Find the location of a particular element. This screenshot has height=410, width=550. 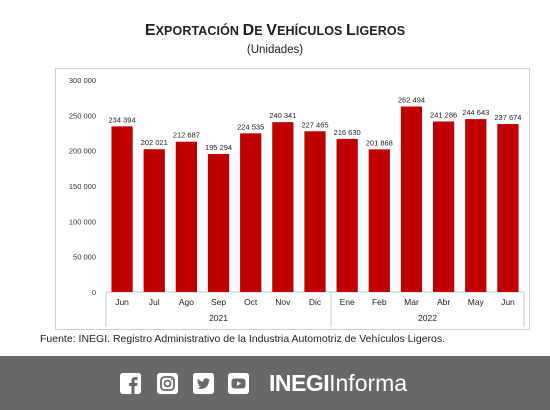

bar-value-label: 227 465 is located at coordinates (314, 124).